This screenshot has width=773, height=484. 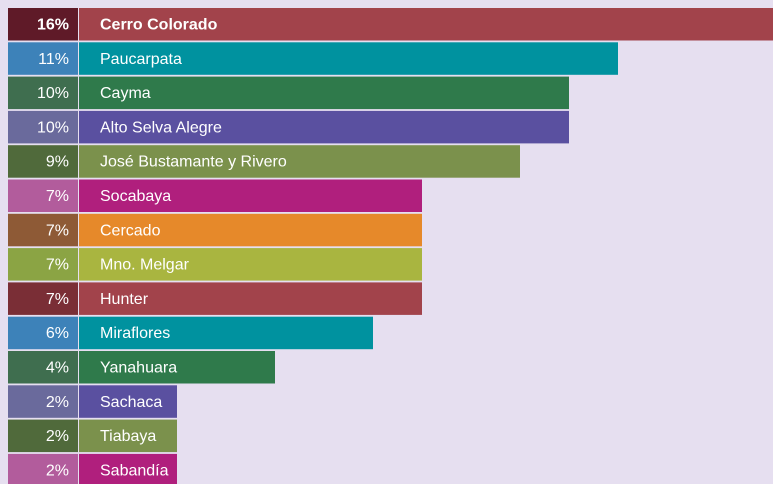 I want to click on category-label: José Bustamante y Rivero, so click(x=193, y=162).